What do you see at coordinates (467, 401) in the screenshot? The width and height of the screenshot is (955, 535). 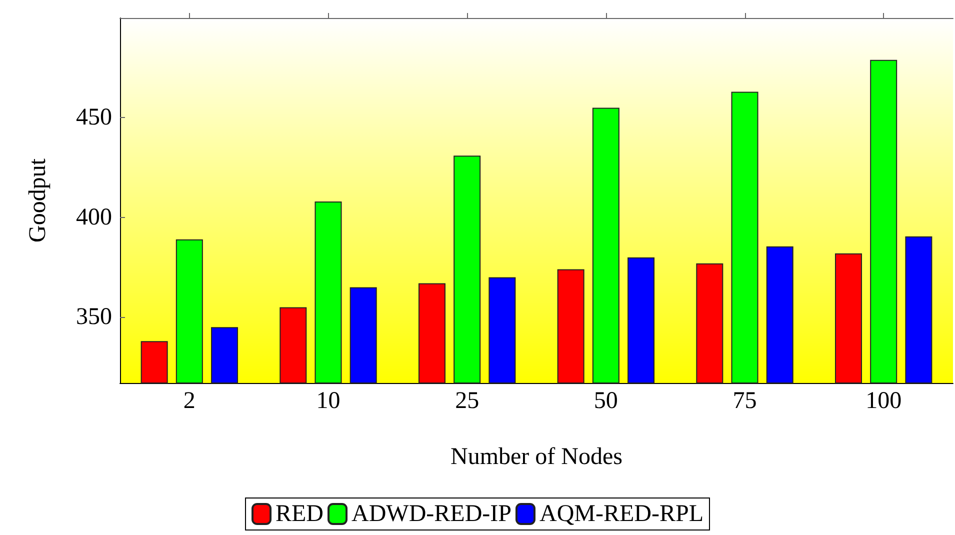 I see `x-tick-label: 25` at bounding box center [467, 401].